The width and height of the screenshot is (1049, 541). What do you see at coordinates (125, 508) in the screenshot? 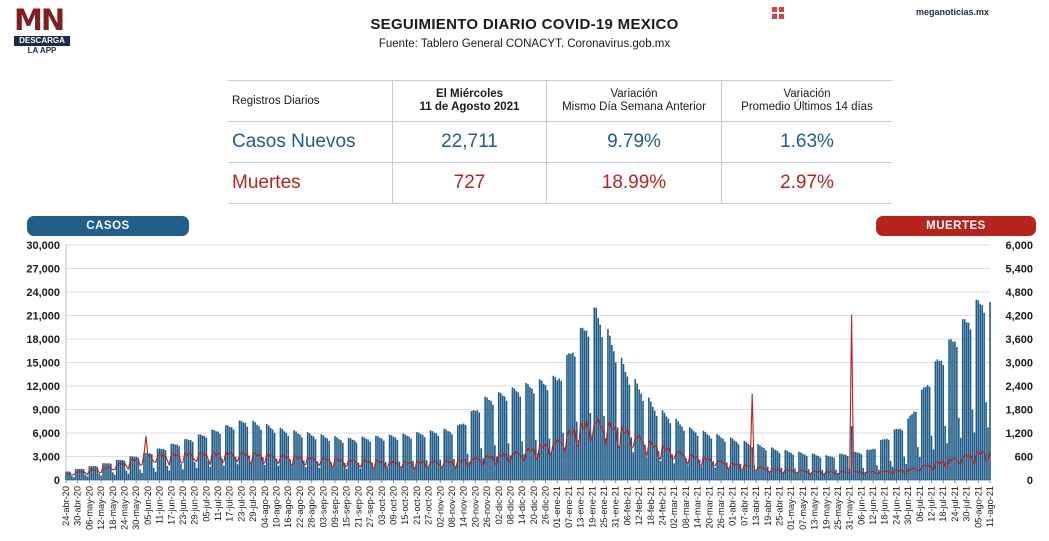
I see `x-tick-label: 24-may-20` at bounding box center [125, 508].